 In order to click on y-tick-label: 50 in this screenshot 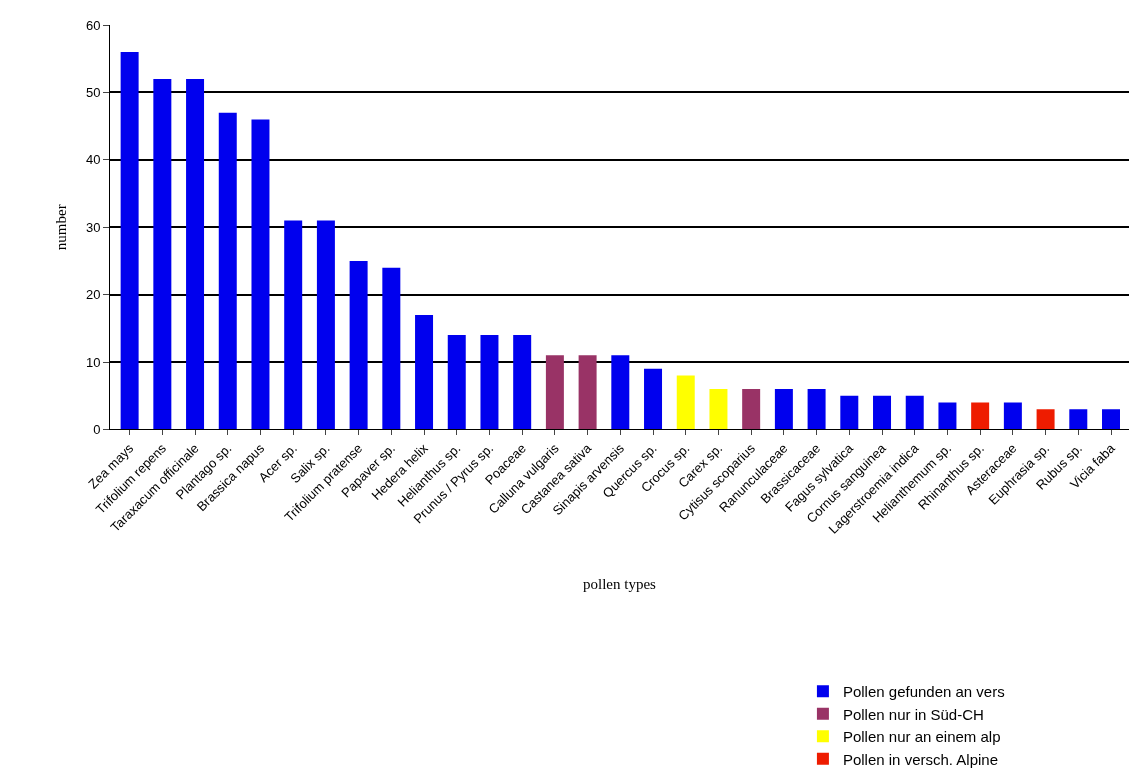, I will do `click(93, 92)`.